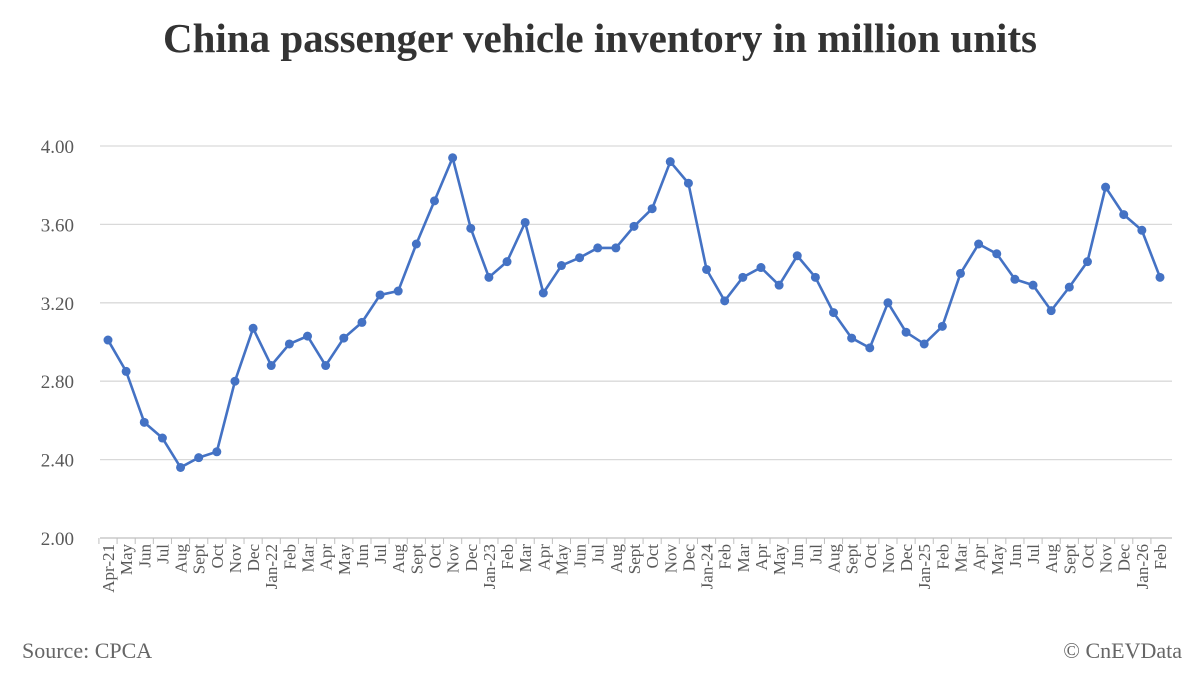  What do you see at coordinates (87, 650) in the screenshot?
I see `source-note: Source: CPCA` at bounding box center [87, 650].